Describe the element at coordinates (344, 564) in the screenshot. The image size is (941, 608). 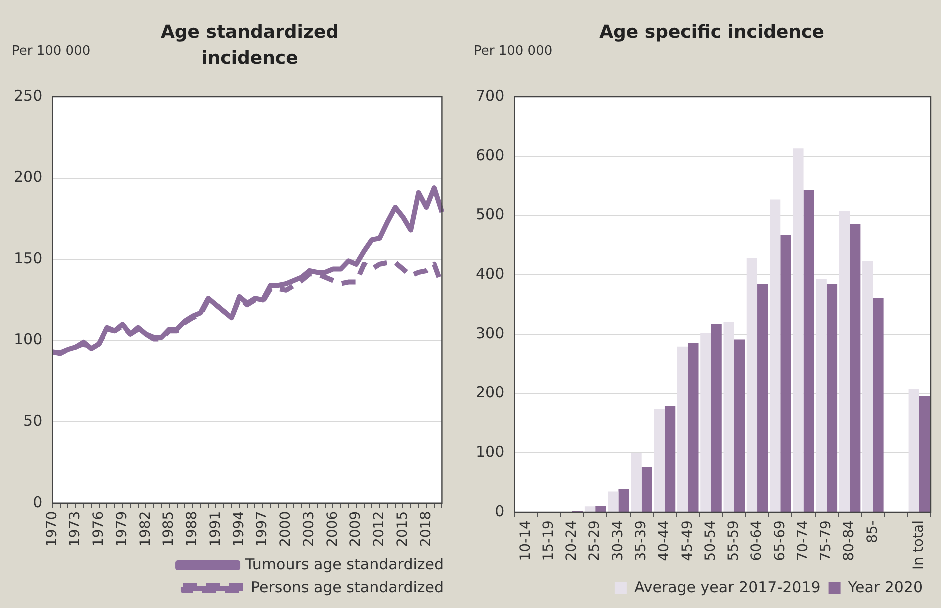
I see `legend-label: Tumours age standardized` at that location.